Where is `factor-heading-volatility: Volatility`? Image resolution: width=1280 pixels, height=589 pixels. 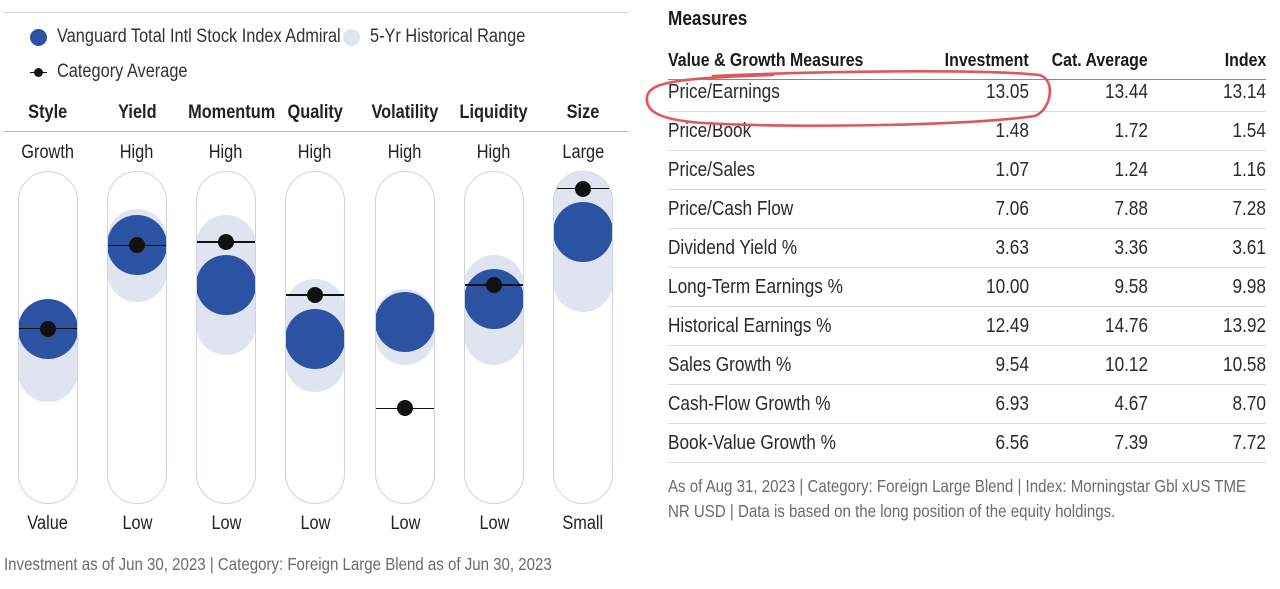 factor-heading-volatility: Volatility is located at coordinates (405, 112).